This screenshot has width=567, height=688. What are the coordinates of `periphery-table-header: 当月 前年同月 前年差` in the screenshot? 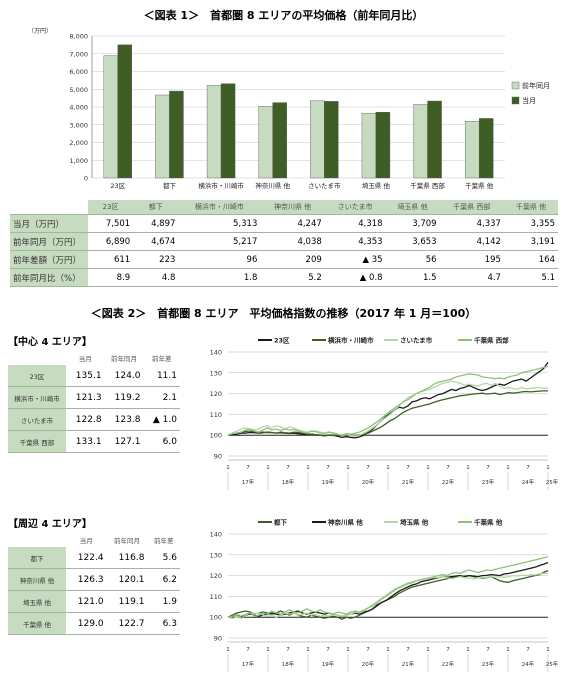 It's located at (94, 539).